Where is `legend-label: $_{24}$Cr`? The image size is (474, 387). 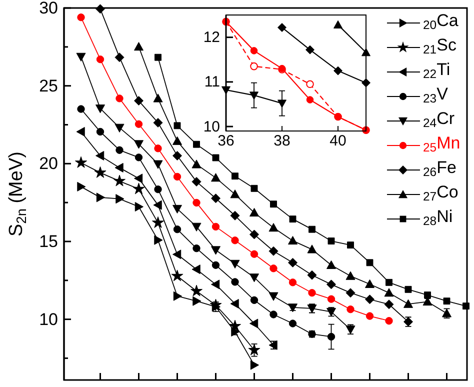
legend-label: $_{24}$Cr is located at coordinates (439, 119).